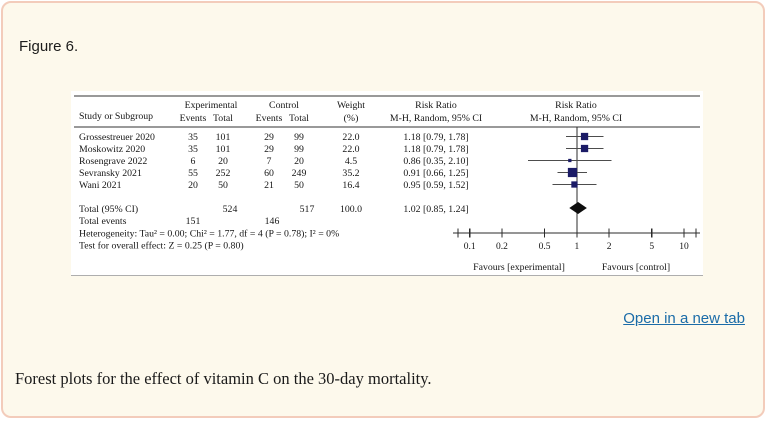 The image size is (768, 425). What do you see at coordinates (519, 267) in the screenshot?
I see `favours-left-label: Favours [experimental]` at bounding box center [519, 267].